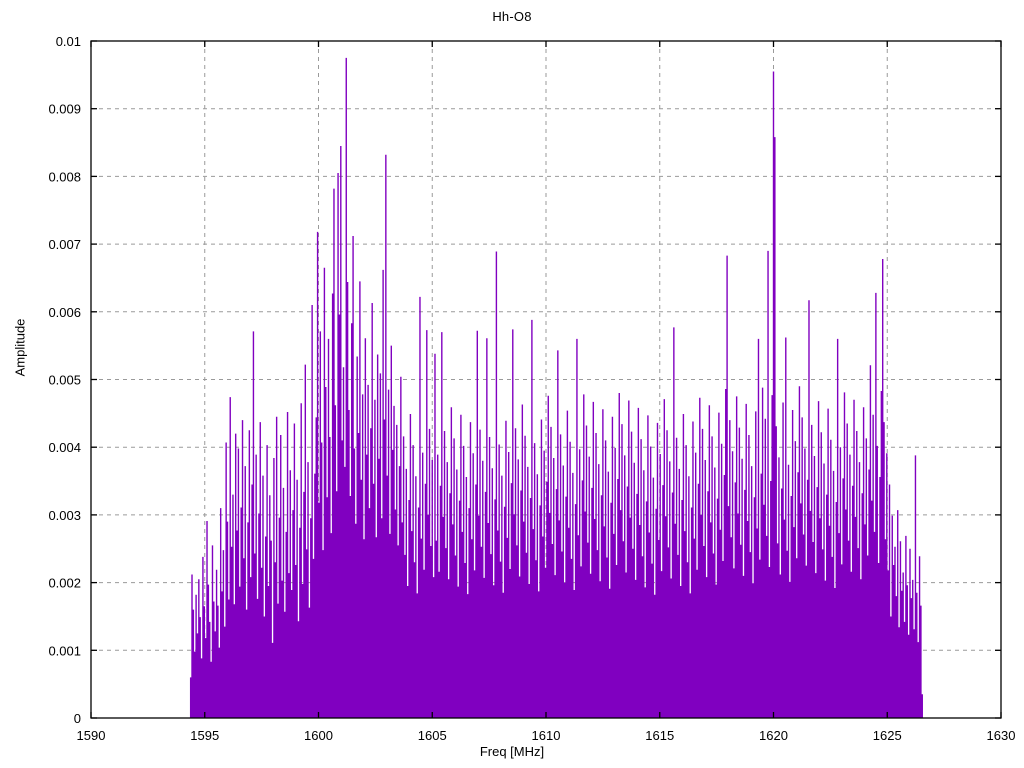 This screenshot has height=768, width=1024. What do you see at coordinates (318, 735) in the screenshot?
I see `x-tick-label: 1600` at bounding box center [318, 735].